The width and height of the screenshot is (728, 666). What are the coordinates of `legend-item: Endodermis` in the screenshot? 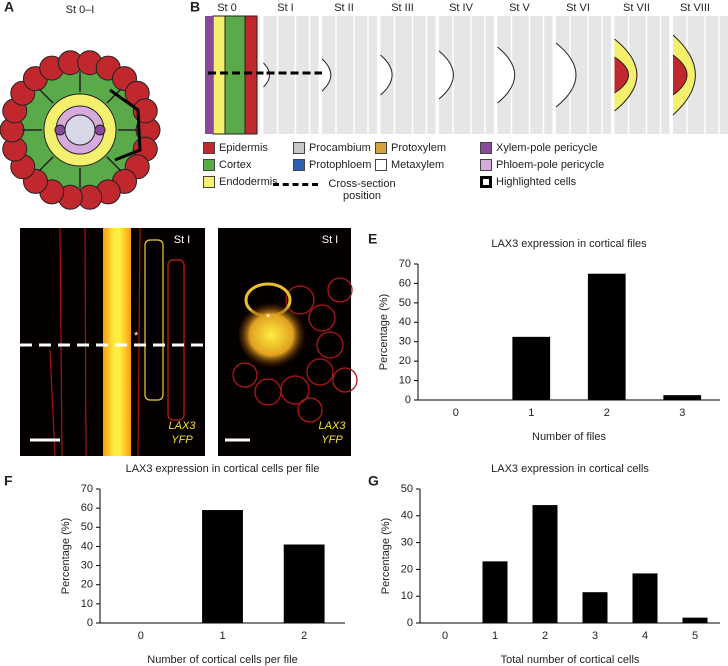 It's located at (240, 182).